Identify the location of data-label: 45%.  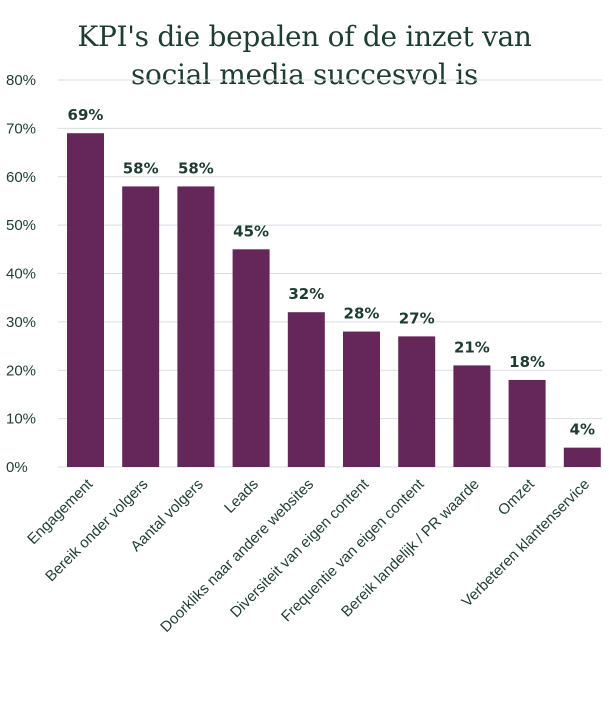
(251, 231).